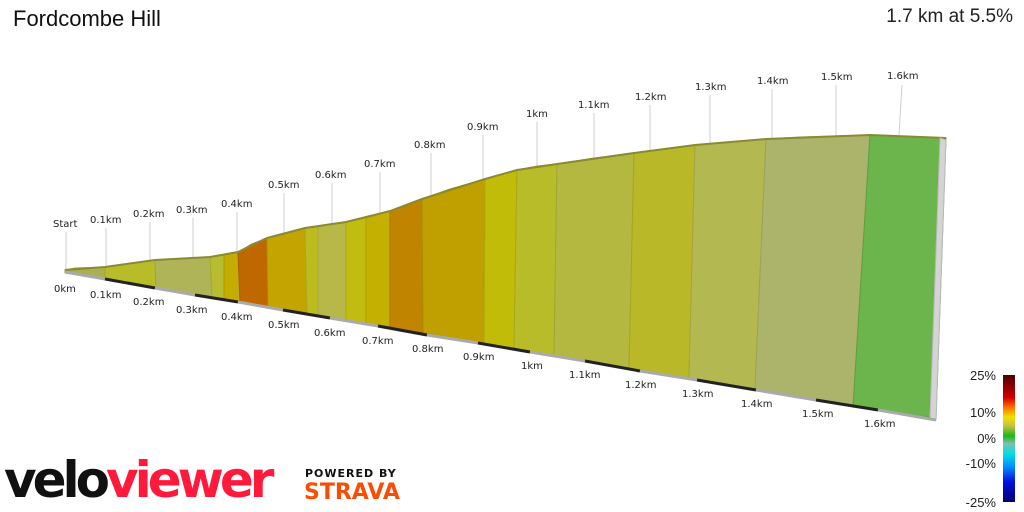 This screenshot has width=1024, height=512. What do you see at coordinates (982, 375) in the screenshot?
I see `legend-label-25: 25%` at bounding box center [982, 375].